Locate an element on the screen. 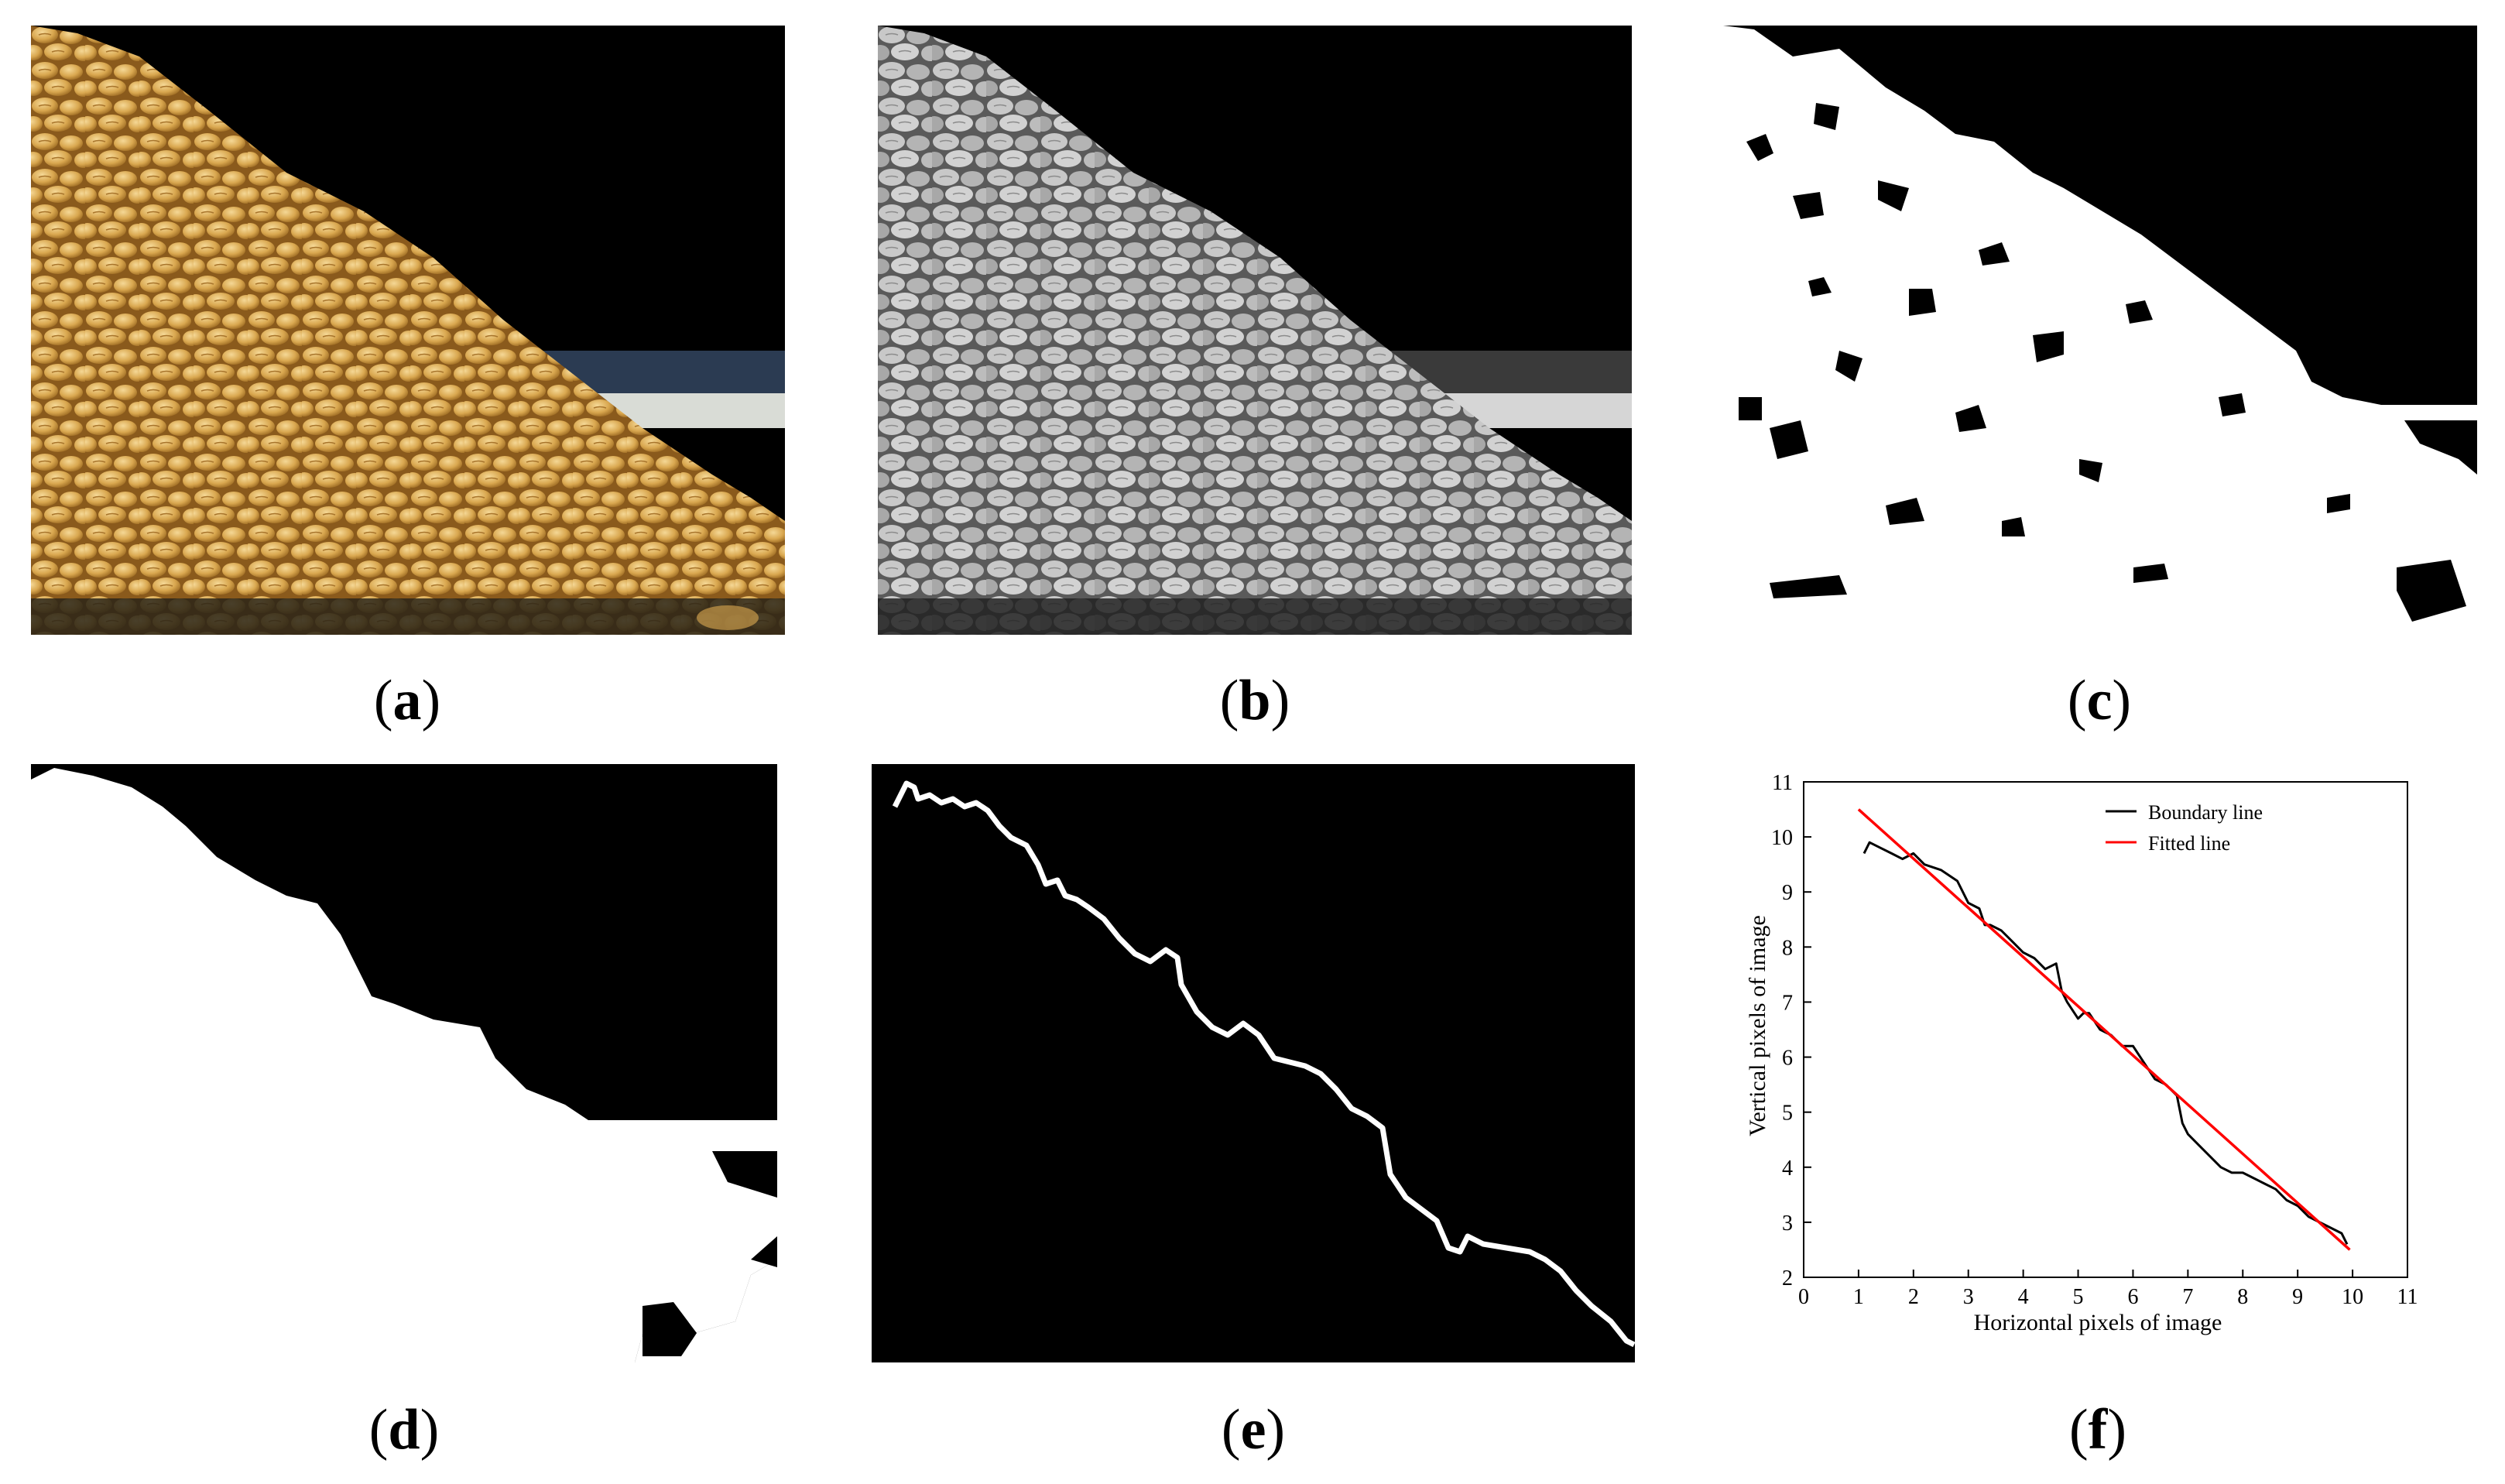 Image resolution: width=2505 pixels, height=1484 pixels. x-tick-label-10: 10 is located at coordinates (2352, 1297).